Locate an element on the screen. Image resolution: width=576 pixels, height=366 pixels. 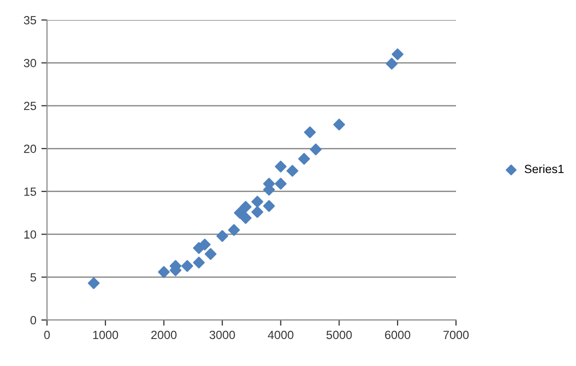
x-tick-label: 1000 is located at coordinates (105, 335).